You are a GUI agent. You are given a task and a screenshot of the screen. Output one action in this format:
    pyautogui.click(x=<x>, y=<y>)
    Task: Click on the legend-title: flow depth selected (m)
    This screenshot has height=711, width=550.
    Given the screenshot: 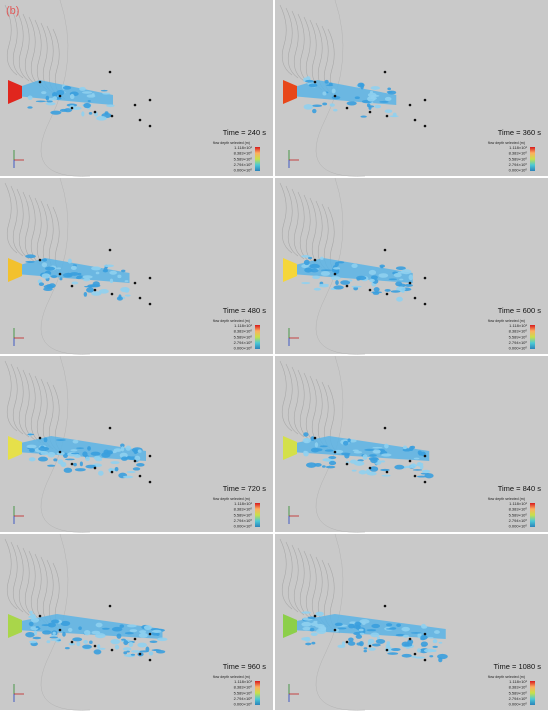 What is the action you would take?
    pyautogui.click(x=506, y=677)
    